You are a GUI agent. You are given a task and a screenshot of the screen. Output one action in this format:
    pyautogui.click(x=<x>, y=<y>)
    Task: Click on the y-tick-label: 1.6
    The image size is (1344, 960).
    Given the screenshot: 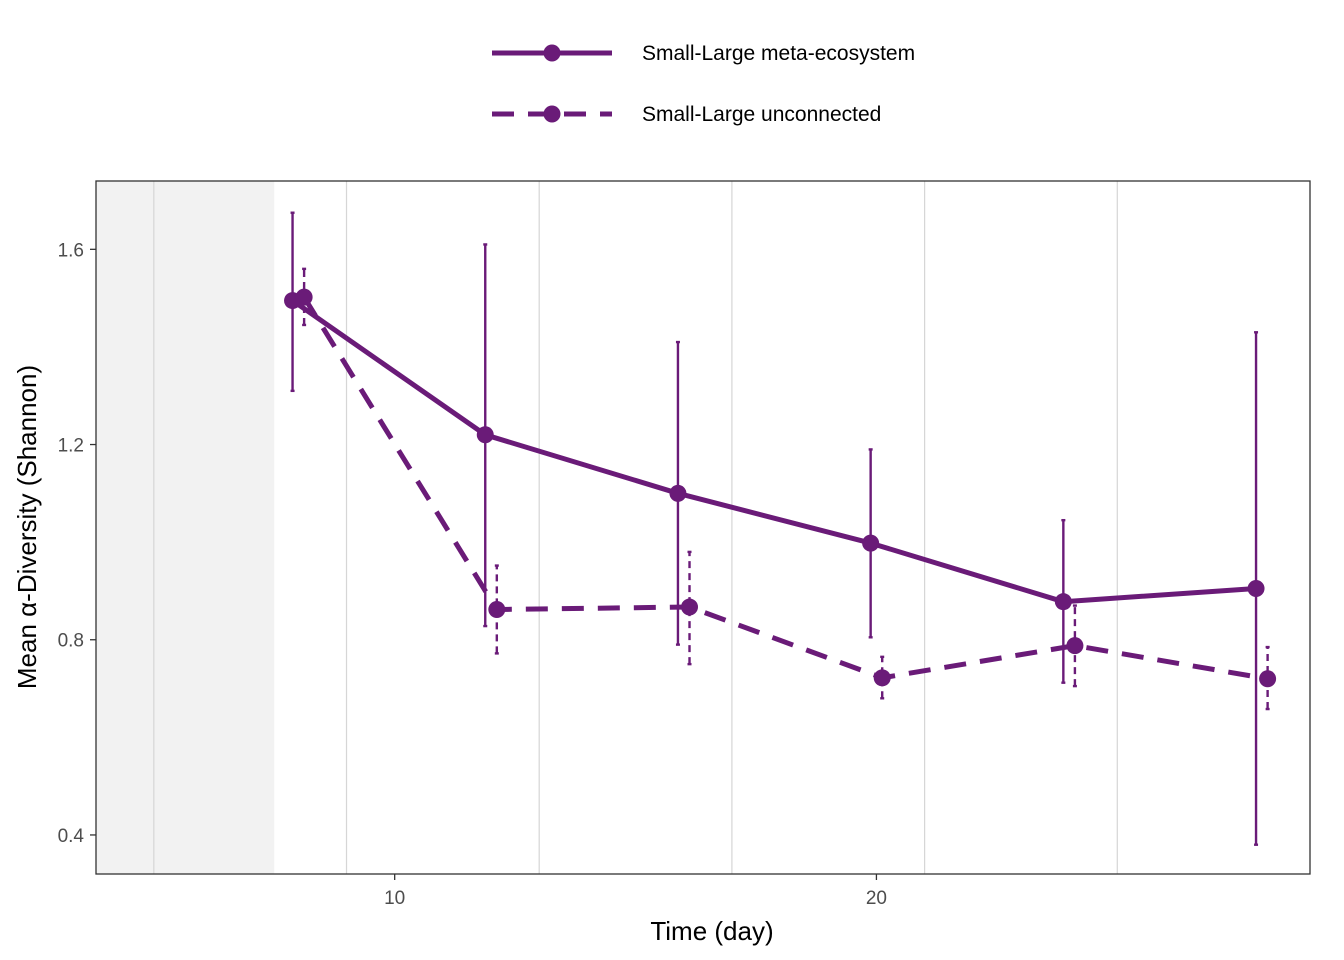 What is the action you would take?
    pyautogui.click(x=71, y=250)
    